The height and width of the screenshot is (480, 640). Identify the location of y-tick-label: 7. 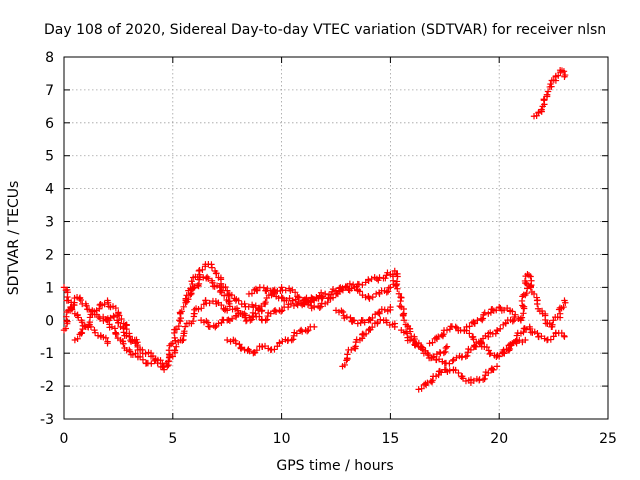
(49, 91).